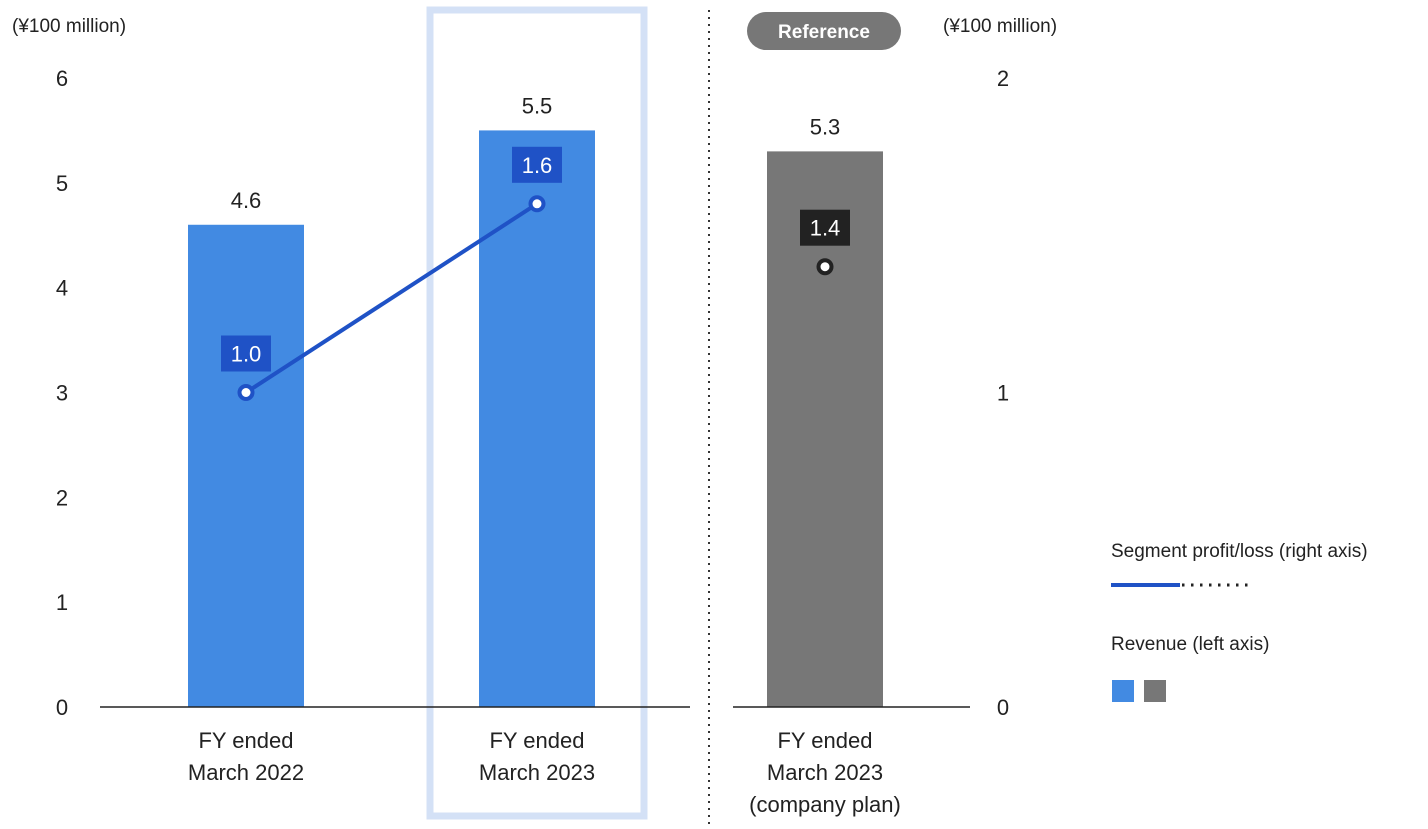  I want to click on reference-badge-label: Reference, so click(824, 32).